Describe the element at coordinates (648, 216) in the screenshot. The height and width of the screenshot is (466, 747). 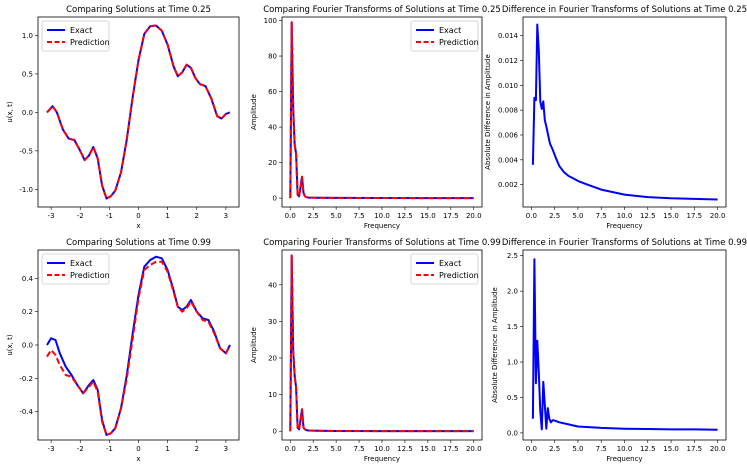
I see `x-tick-label: 12.5` at that location.